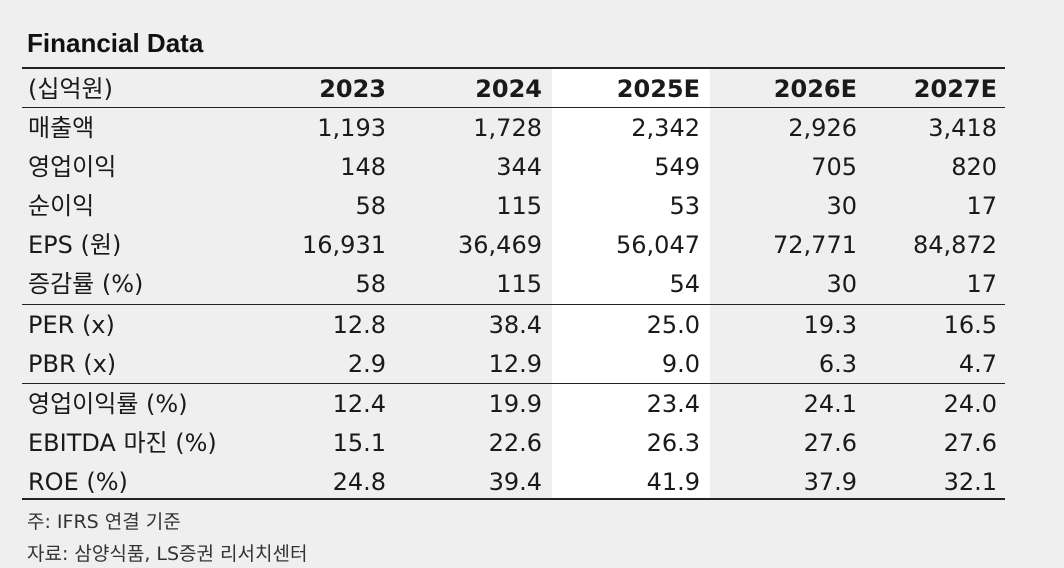  I want to click on table-row-operating-profit: 영업이익 148 344 549 705 820, so click(532, 167).